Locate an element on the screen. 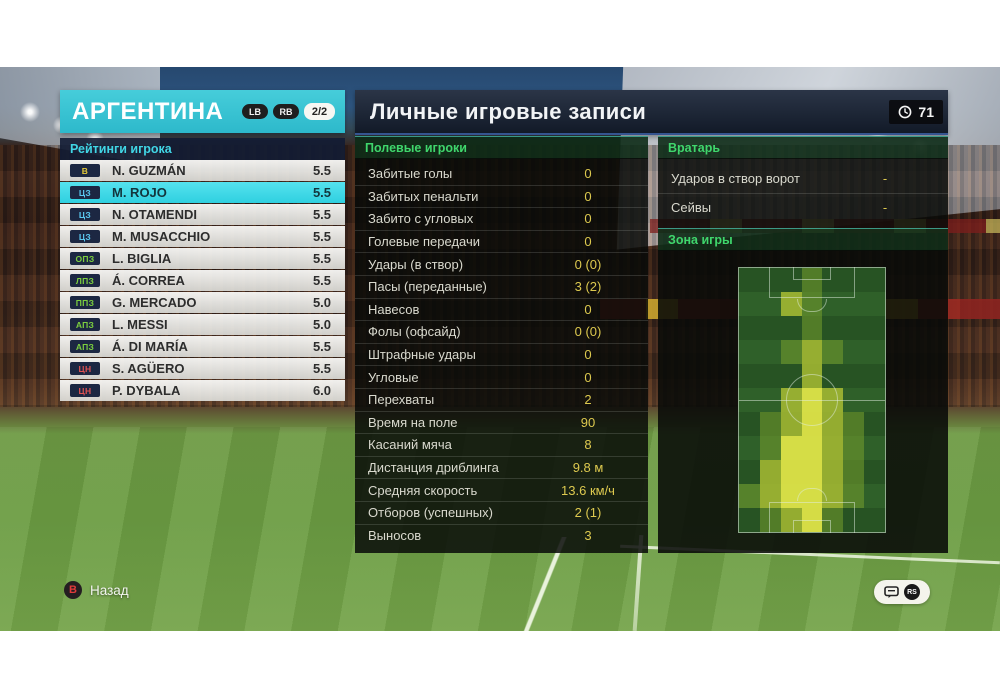 The width and height of the screenshot is (1000, 700). stat-row: Угловые 0 is located at coordinates (501, 377).